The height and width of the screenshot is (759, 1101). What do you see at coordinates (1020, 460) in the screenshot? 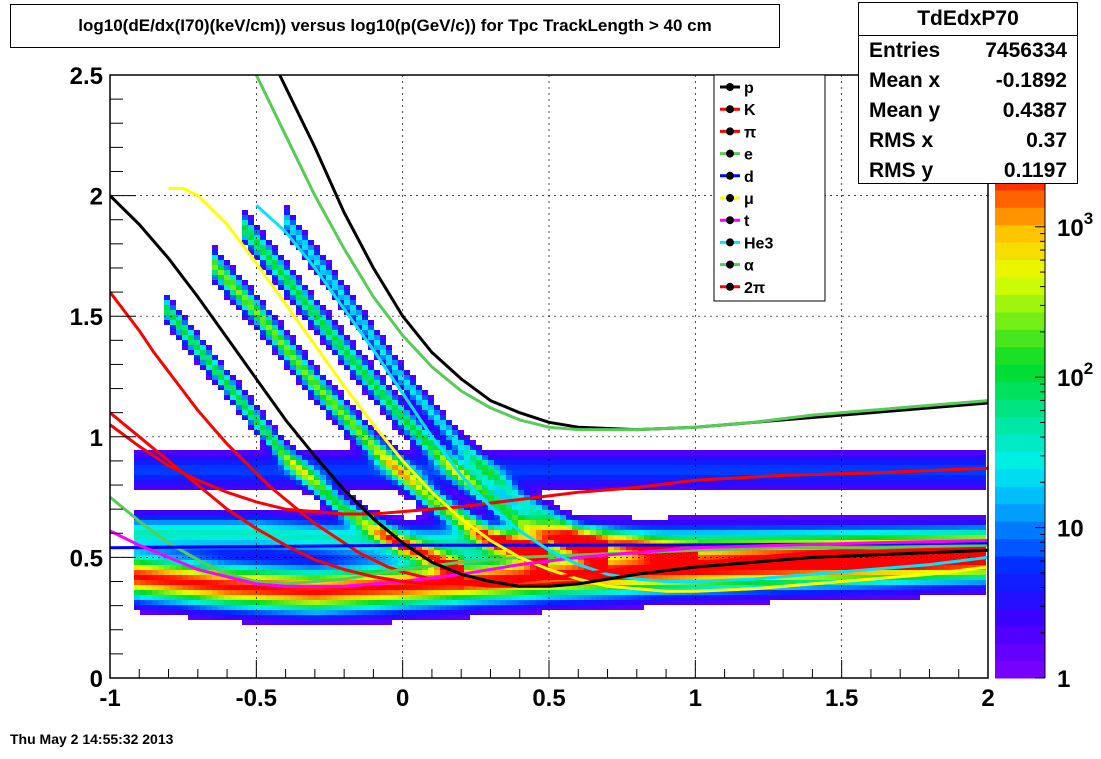
I see `colorbar-swatch` at bounding box center [1020, 460].